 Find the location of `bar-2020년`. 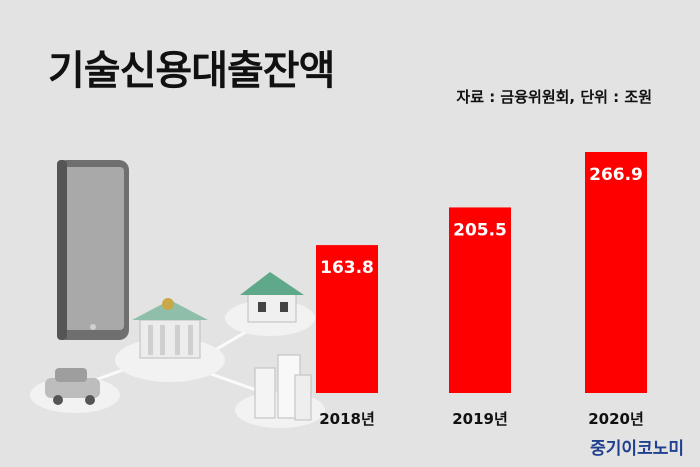

bar-2020년 is located at coordinates (616, 272).